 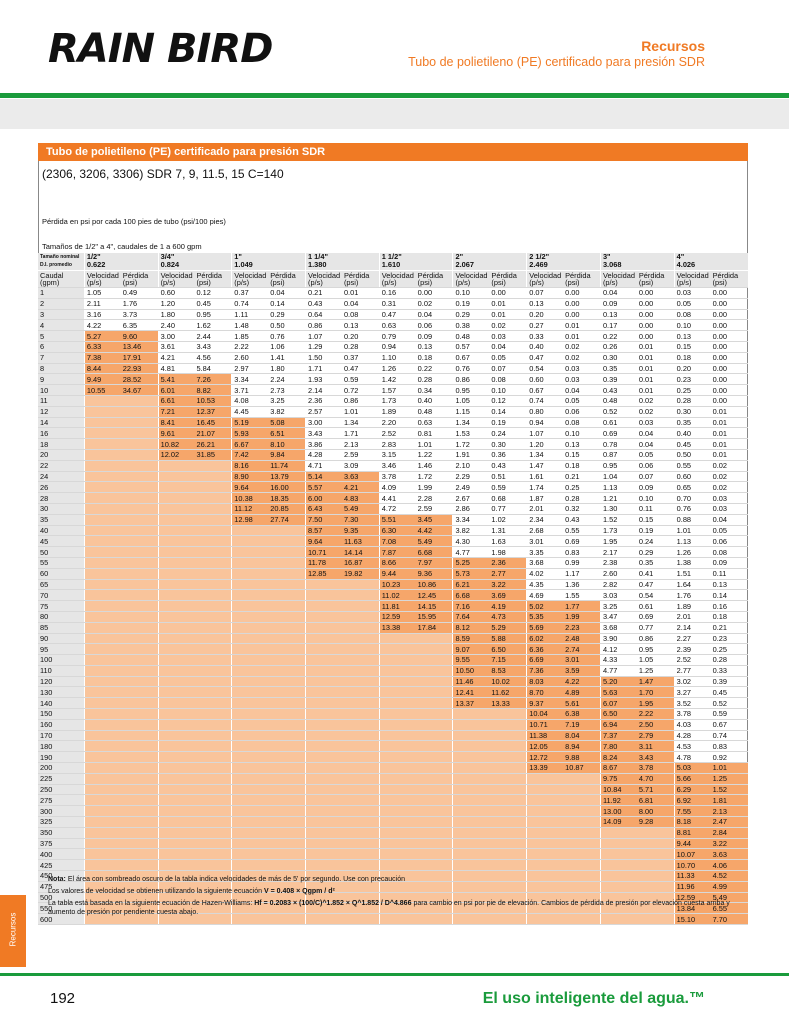 I want to click on loss-cell: 5.29, so click(x=508, y=628).